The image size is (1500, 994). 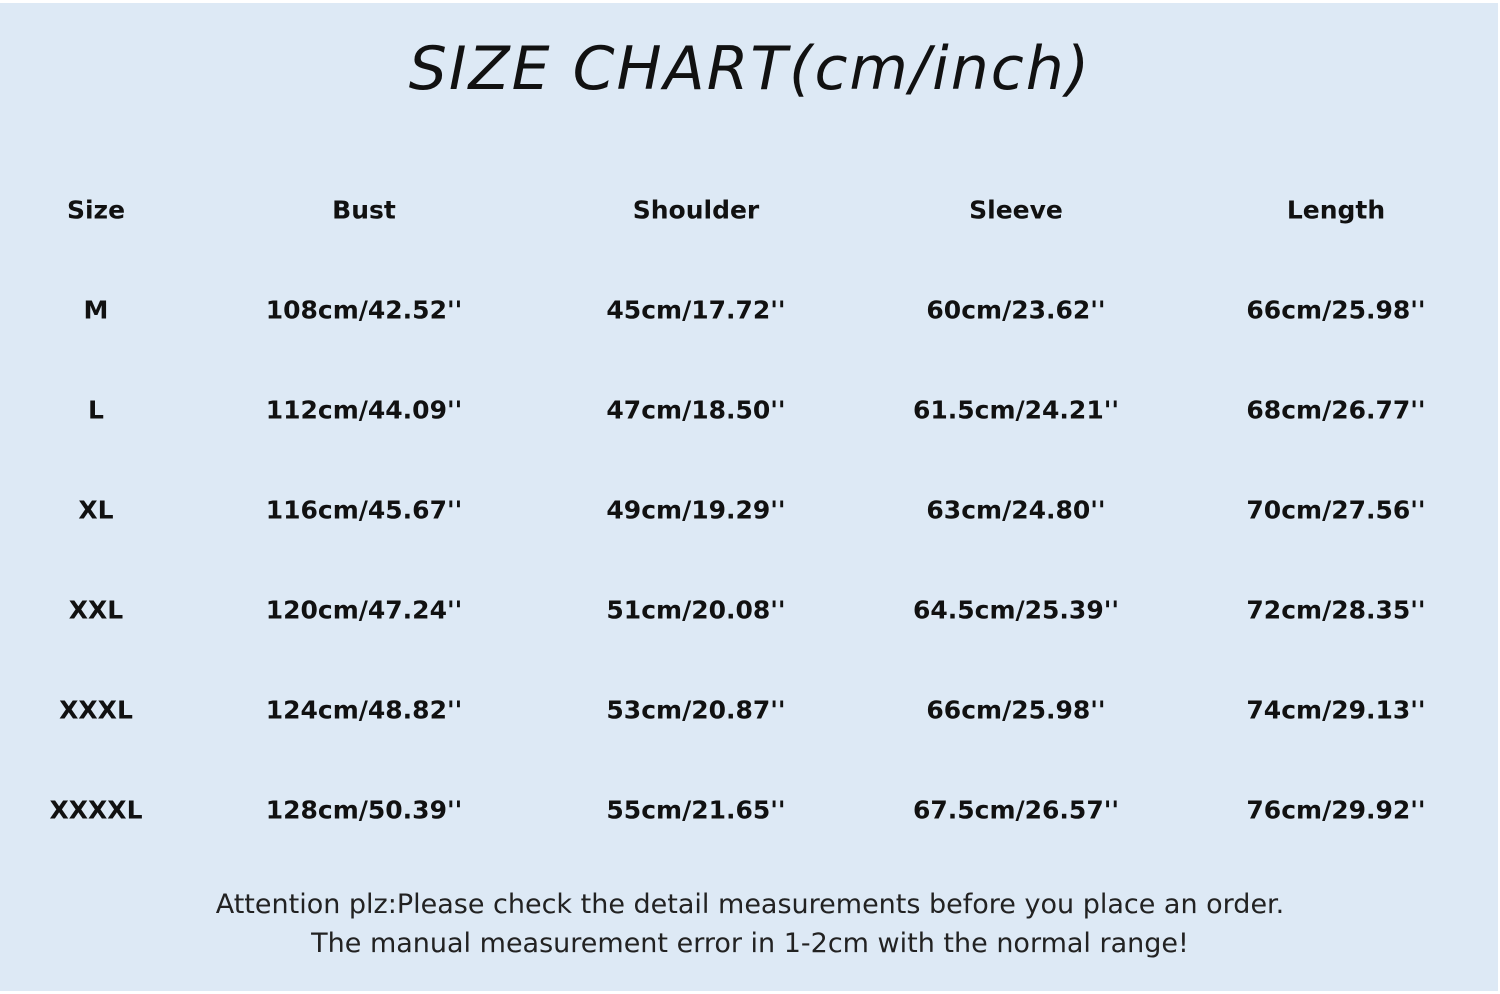 What do you see at coordinates (1016, 410) in the screenshot?
I see `table-cell-sleeve: 61.5cm/24.21''` at bounding box center [1016, 410].